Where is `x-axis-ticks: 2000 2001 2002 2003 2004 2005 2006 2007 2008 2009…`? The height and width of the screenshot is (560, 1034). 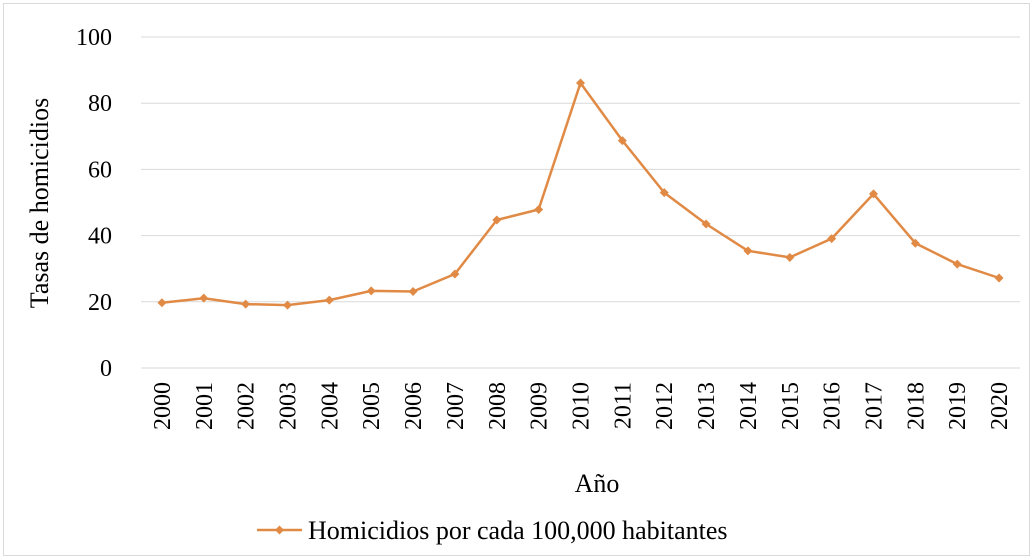
x-axis-ticks: 2000 2001 2002 2003 2004 2005 2006 2007 2008 2009… is located at coordinates (581, 406).